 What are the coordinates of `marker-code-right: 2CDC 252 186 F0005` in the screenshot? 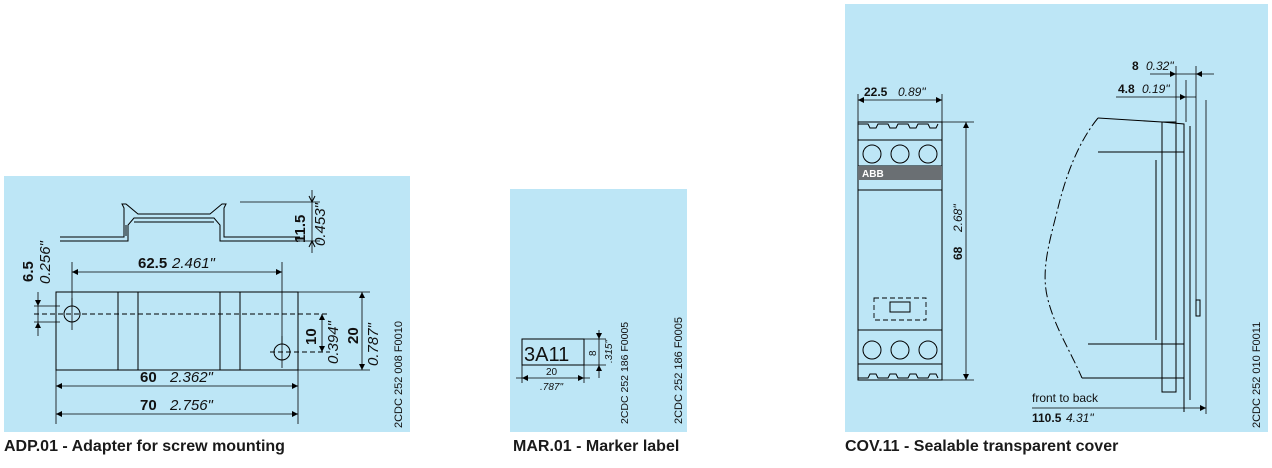 It's located at (679, 370).